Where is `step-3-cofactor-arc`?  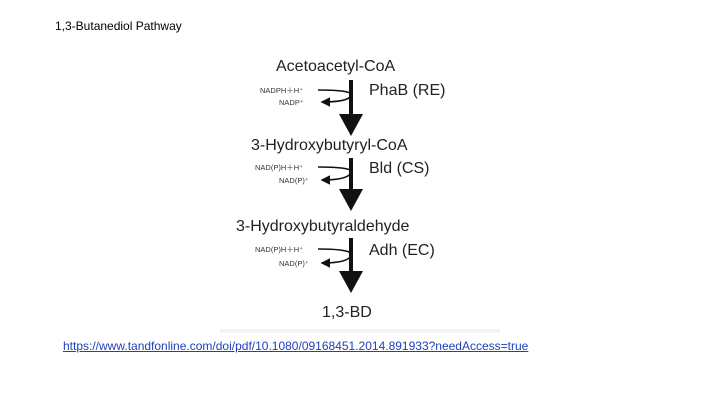 step-3-cofactor-arc is located at coordinates (335, 258).